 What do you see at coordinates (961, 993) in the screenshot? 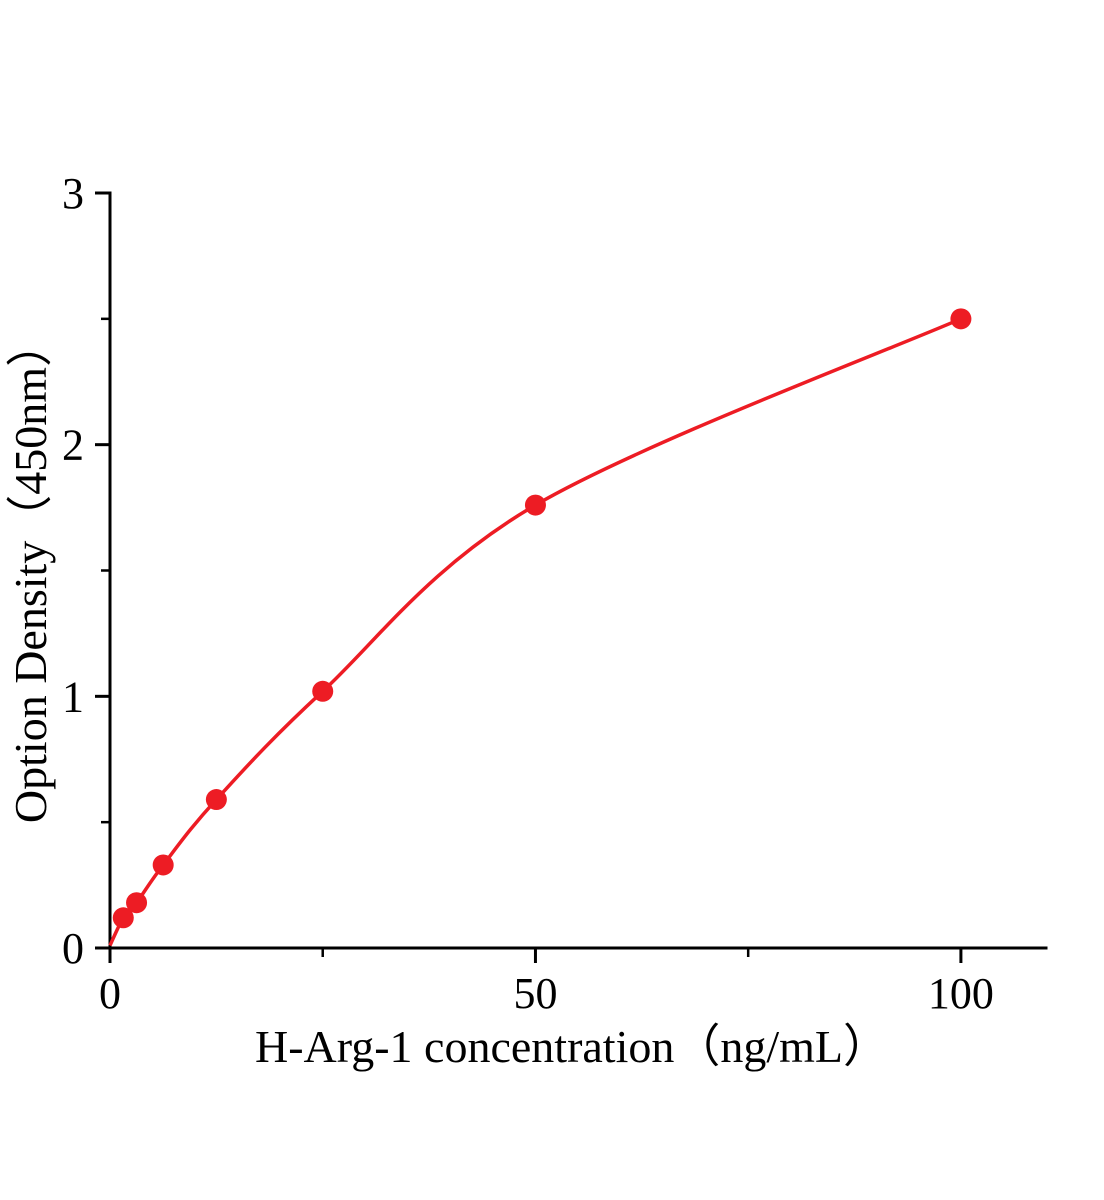
I see `x-tick-label: 100` at bounding box center [961, 993].